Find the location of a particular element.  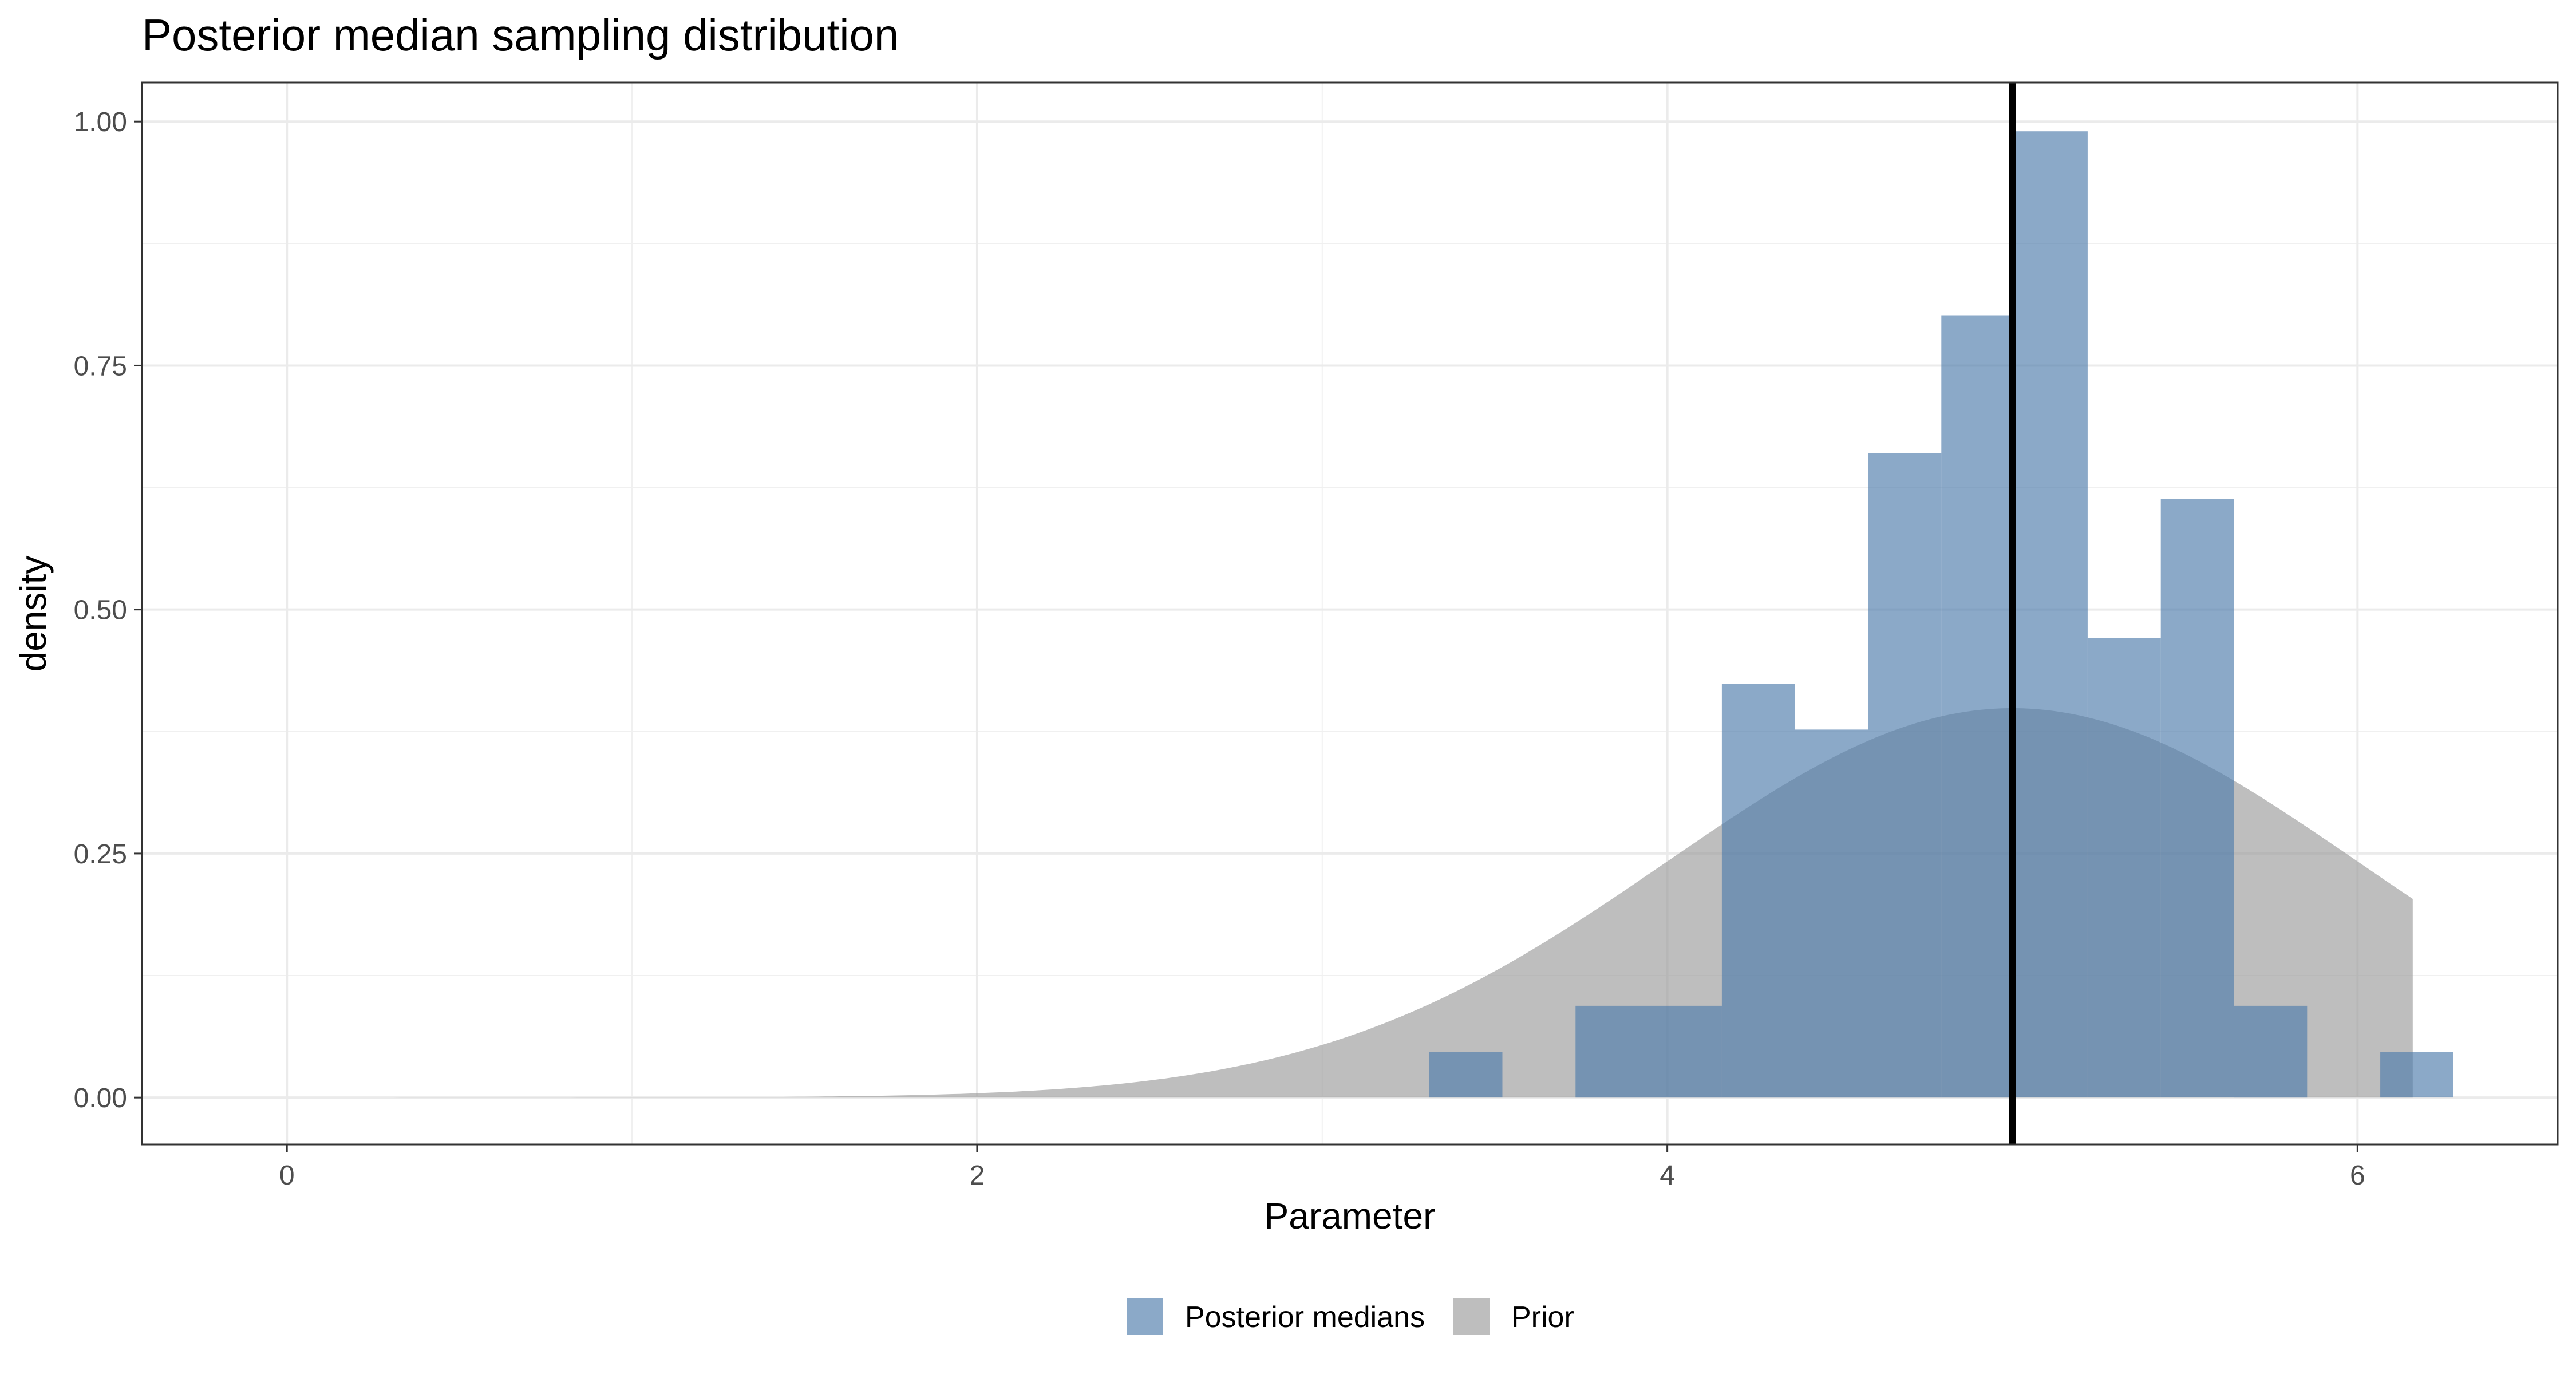

x-axis-label: Parameter is located at coordinates (1350, 1216).